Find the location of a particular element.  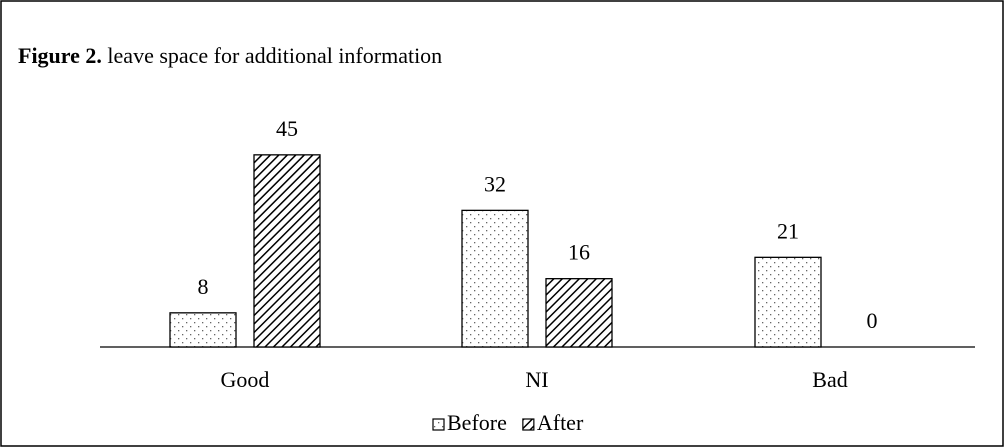

x-tick-label: Bad is located at coordinates (829, 379).